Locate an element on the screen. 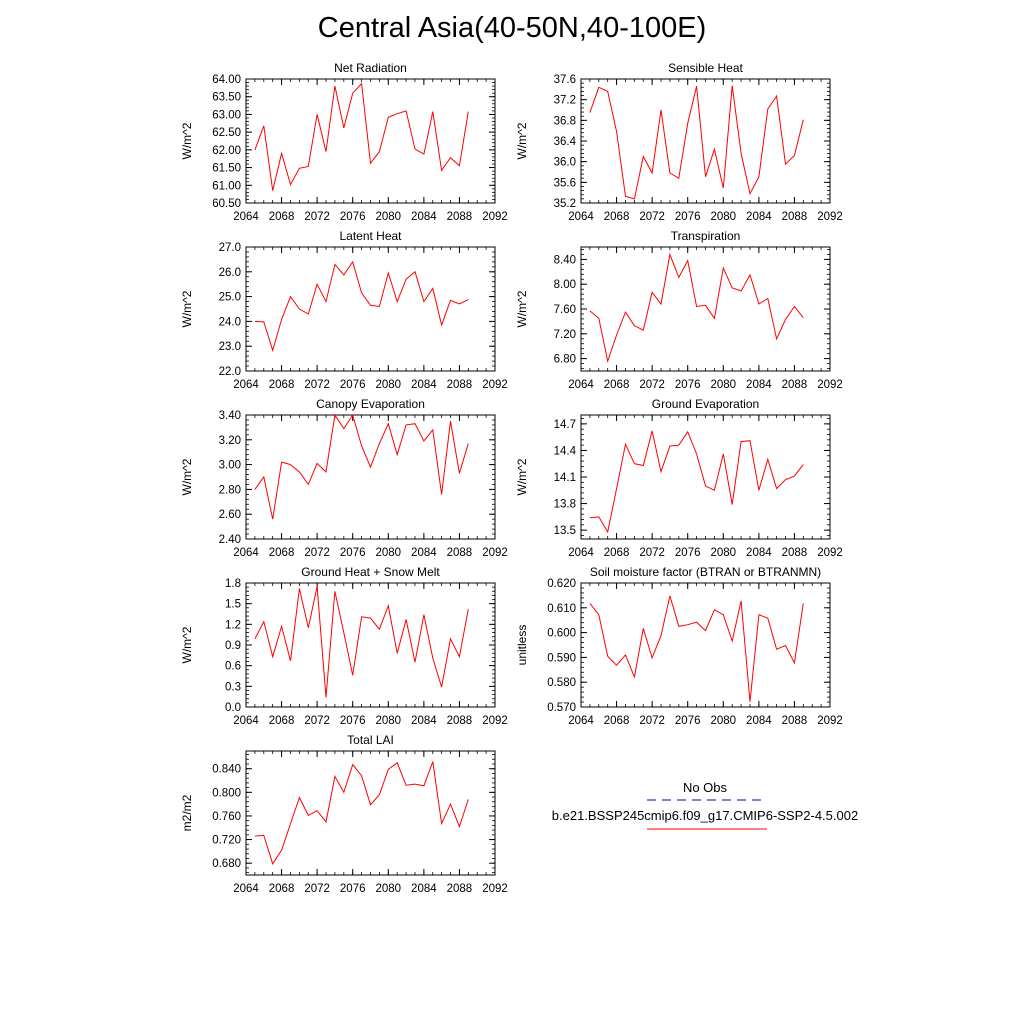 Image resolution: width=1024 pixels, height=1024 pixels. y-tick-label: 13.8 is located at coordinates (565, 505).